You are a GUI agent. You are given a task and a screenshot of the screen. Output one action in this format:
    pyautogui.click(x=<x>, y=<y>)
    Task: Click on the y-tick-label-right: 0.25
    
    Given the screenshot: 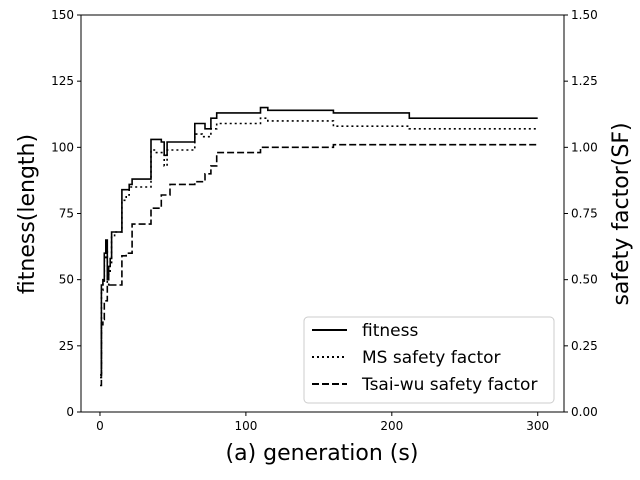 What is the action you would take?
    pyautogui.click(x=584, y=346)
    